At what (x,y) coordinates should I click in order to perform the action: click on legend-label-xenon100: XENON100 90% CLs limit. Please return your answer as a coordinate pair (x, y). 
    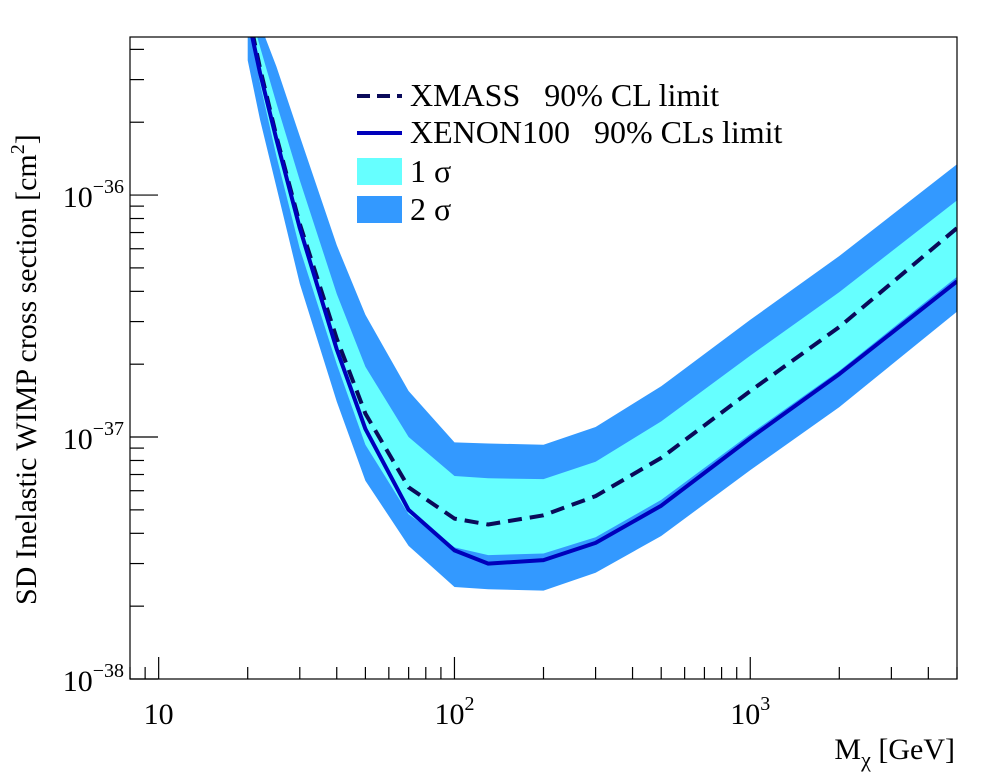
    Looking at the image, I should click on (596, 132).